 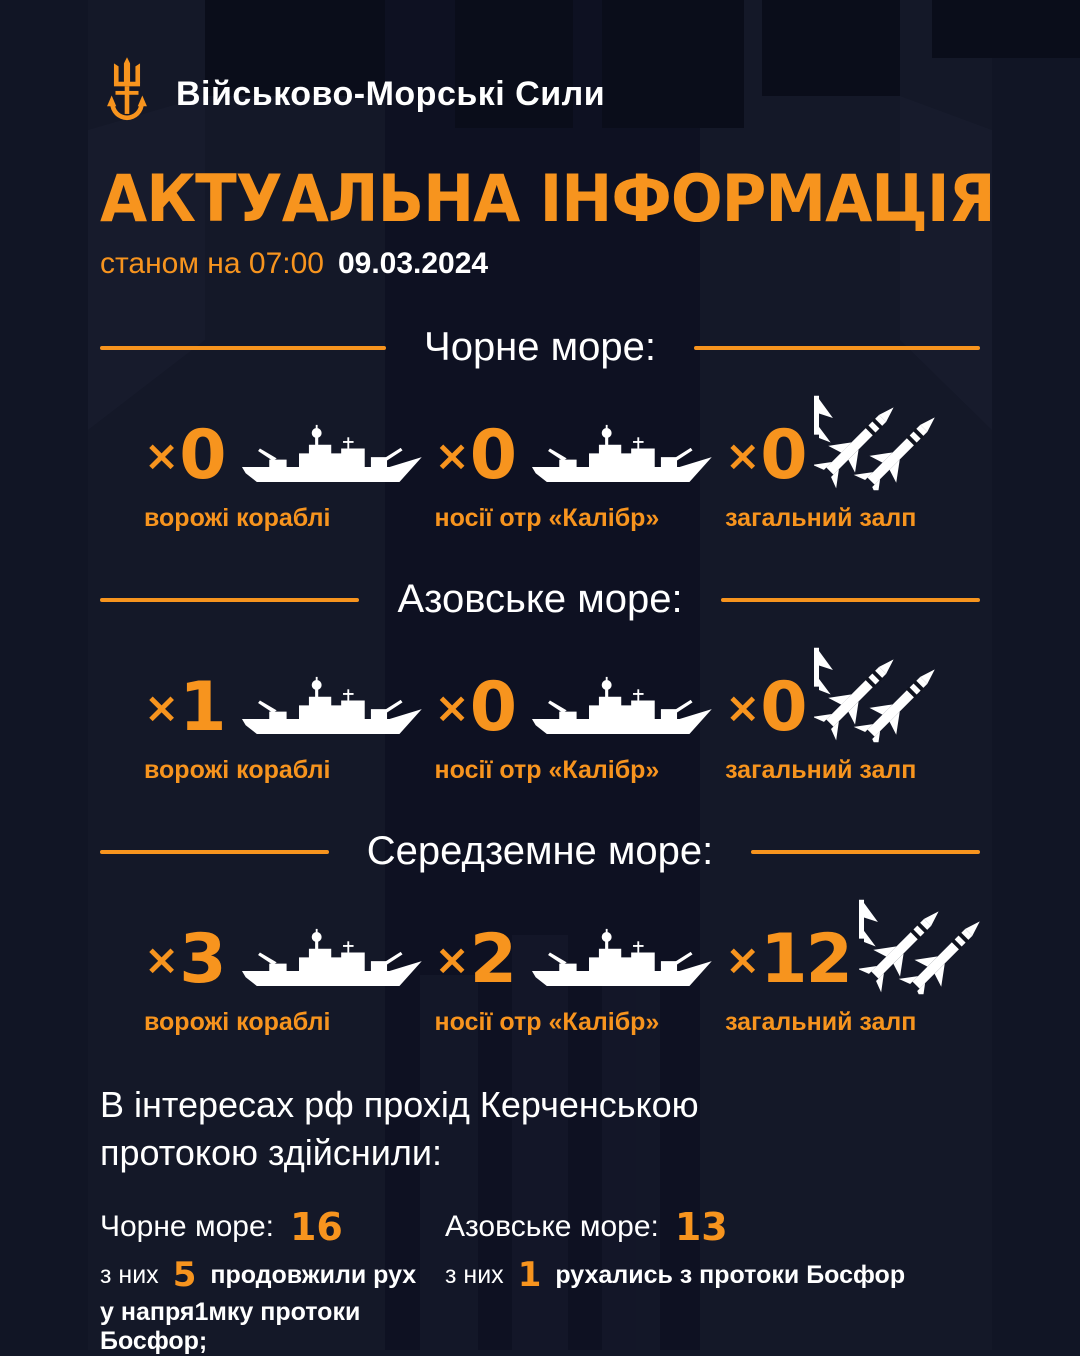 I want to click on section-heading-azov-sea: Азовське море:, so click(x=540, y=599).